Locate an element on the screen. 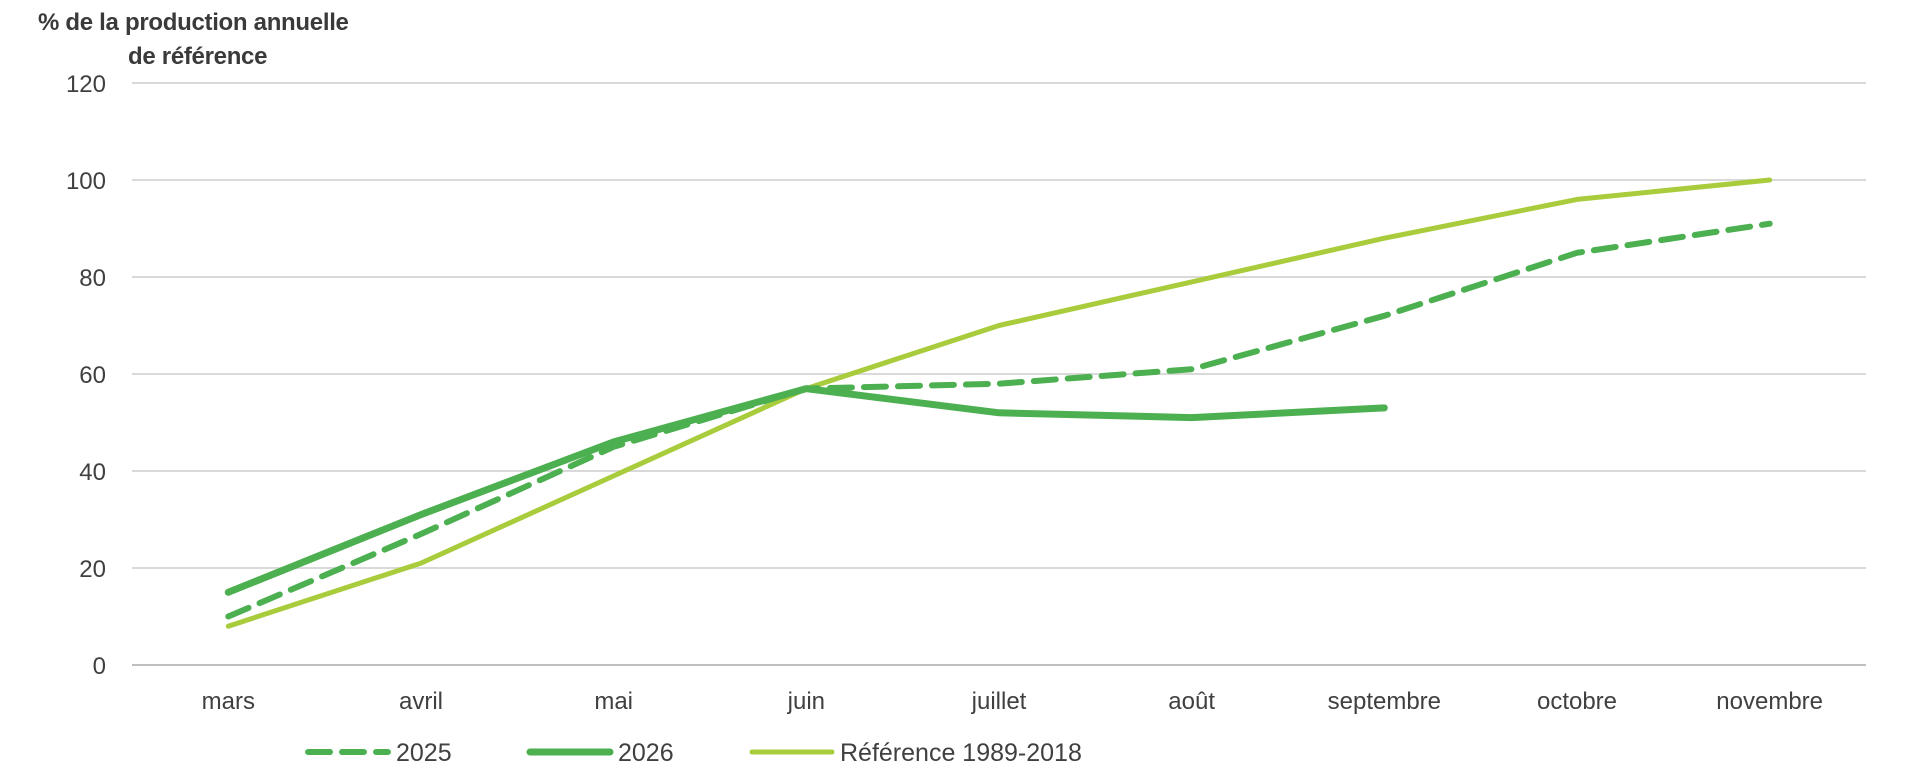 The width and height of the screenshot is (1918, 780). legend-label: 2026 is located at coordinates (646, 753).